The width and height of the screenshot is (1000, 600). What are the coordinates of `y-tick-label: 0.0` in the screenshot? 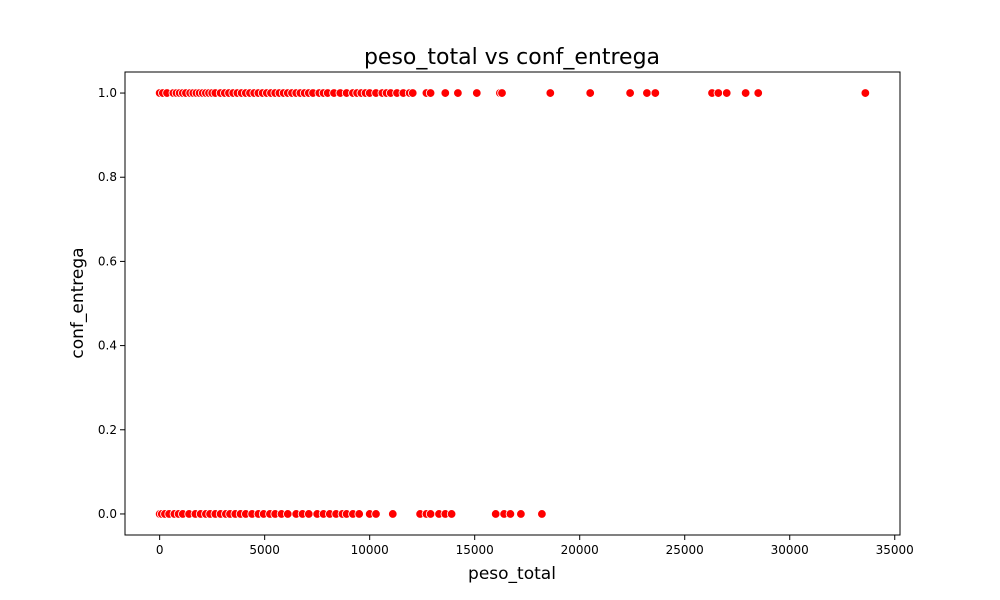 It's located at (107, 514).